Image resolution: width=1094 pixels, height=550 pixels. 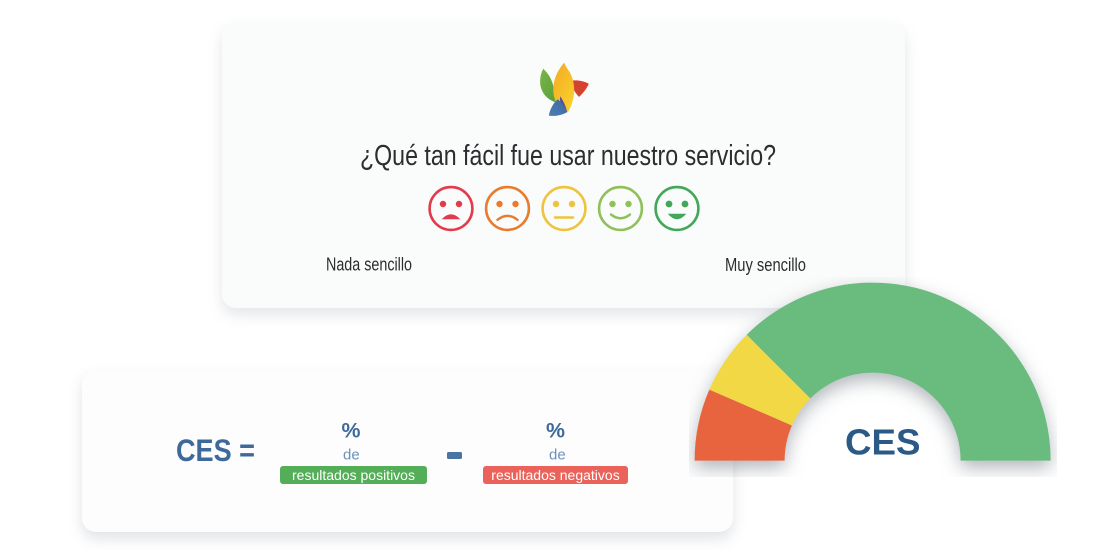 I want to click on svg-text: CES =, so click(x=215, y=450).